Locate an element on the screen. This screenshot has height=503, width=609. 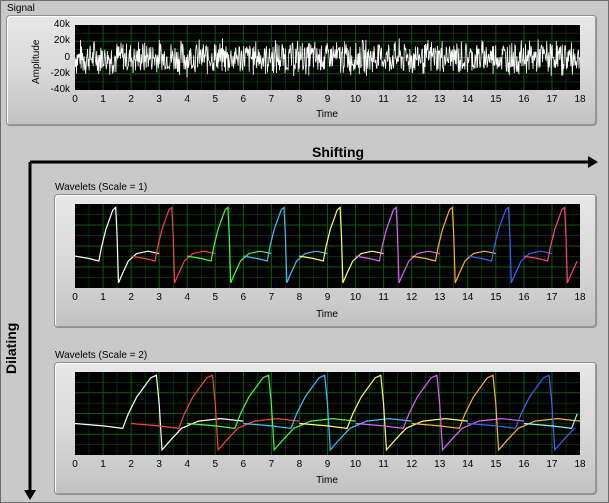
shifting-label: Shifting is located at coordinates (338, 152).